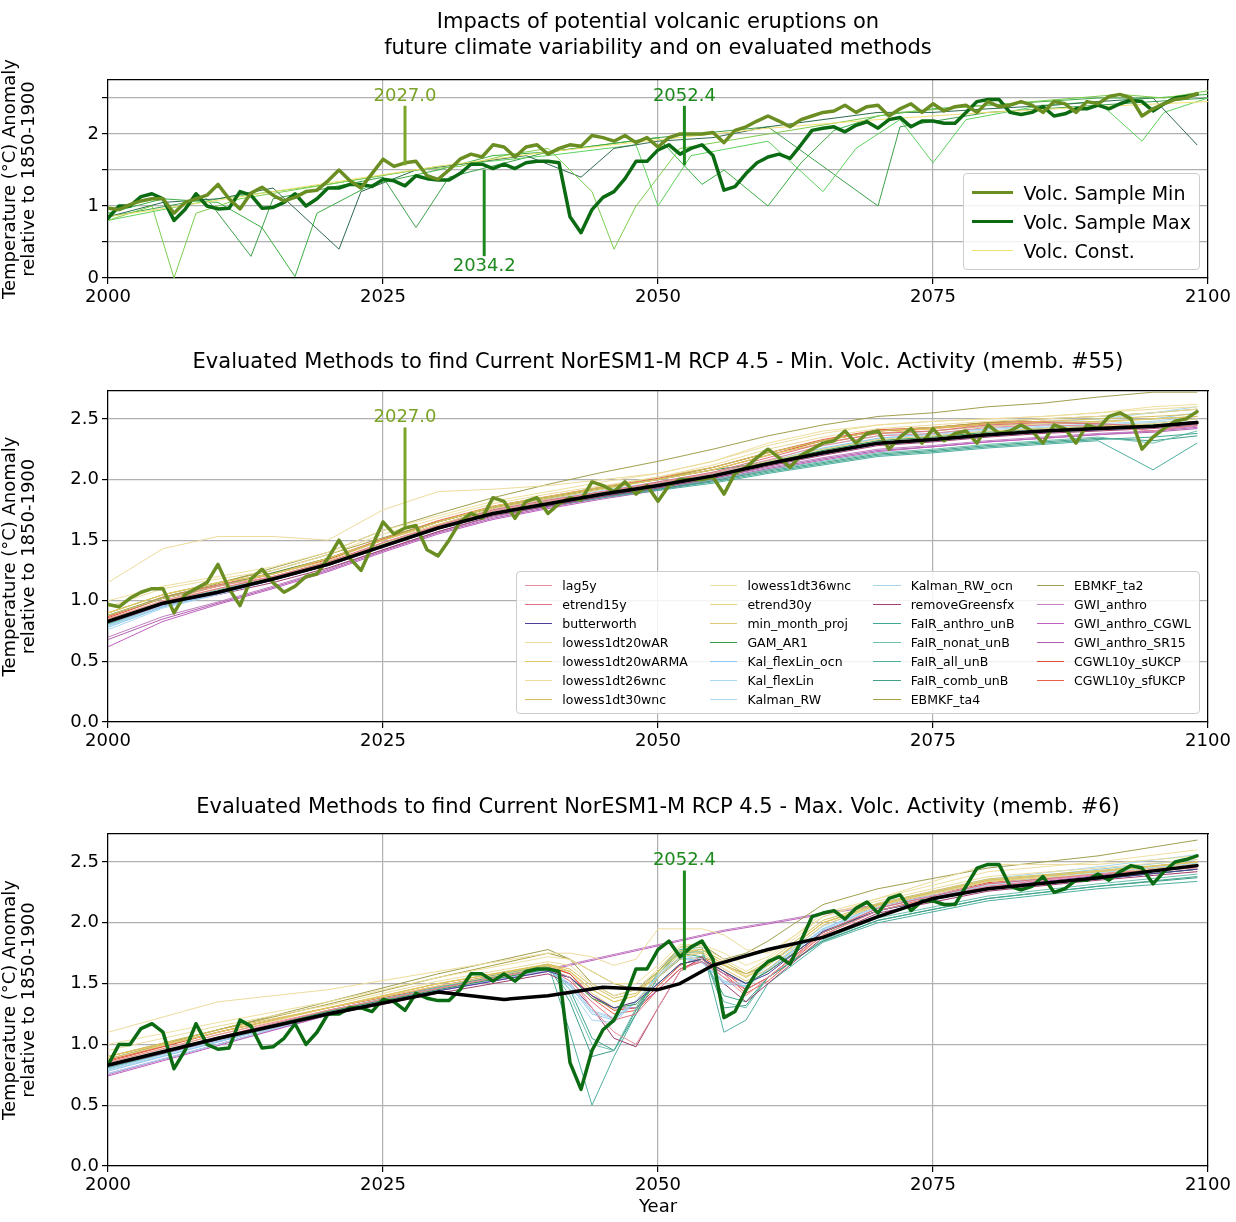 This screenshot has height=1222, width=1236. Describe the element at coordinates (779, 604) in the screenshot. I see `legend-label: etrend30y` at that location.